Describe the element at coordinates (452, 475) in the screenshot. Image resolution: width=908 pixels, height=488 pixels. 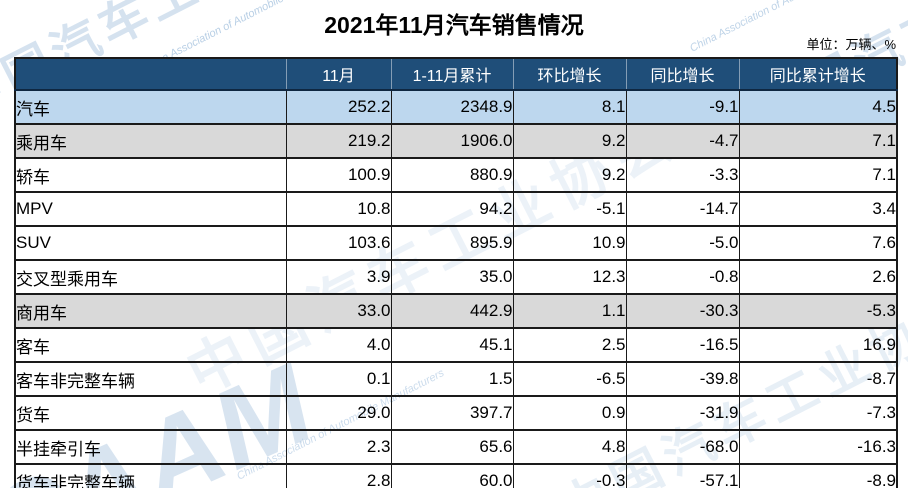
I see `cell-value: 60.0` at that location.